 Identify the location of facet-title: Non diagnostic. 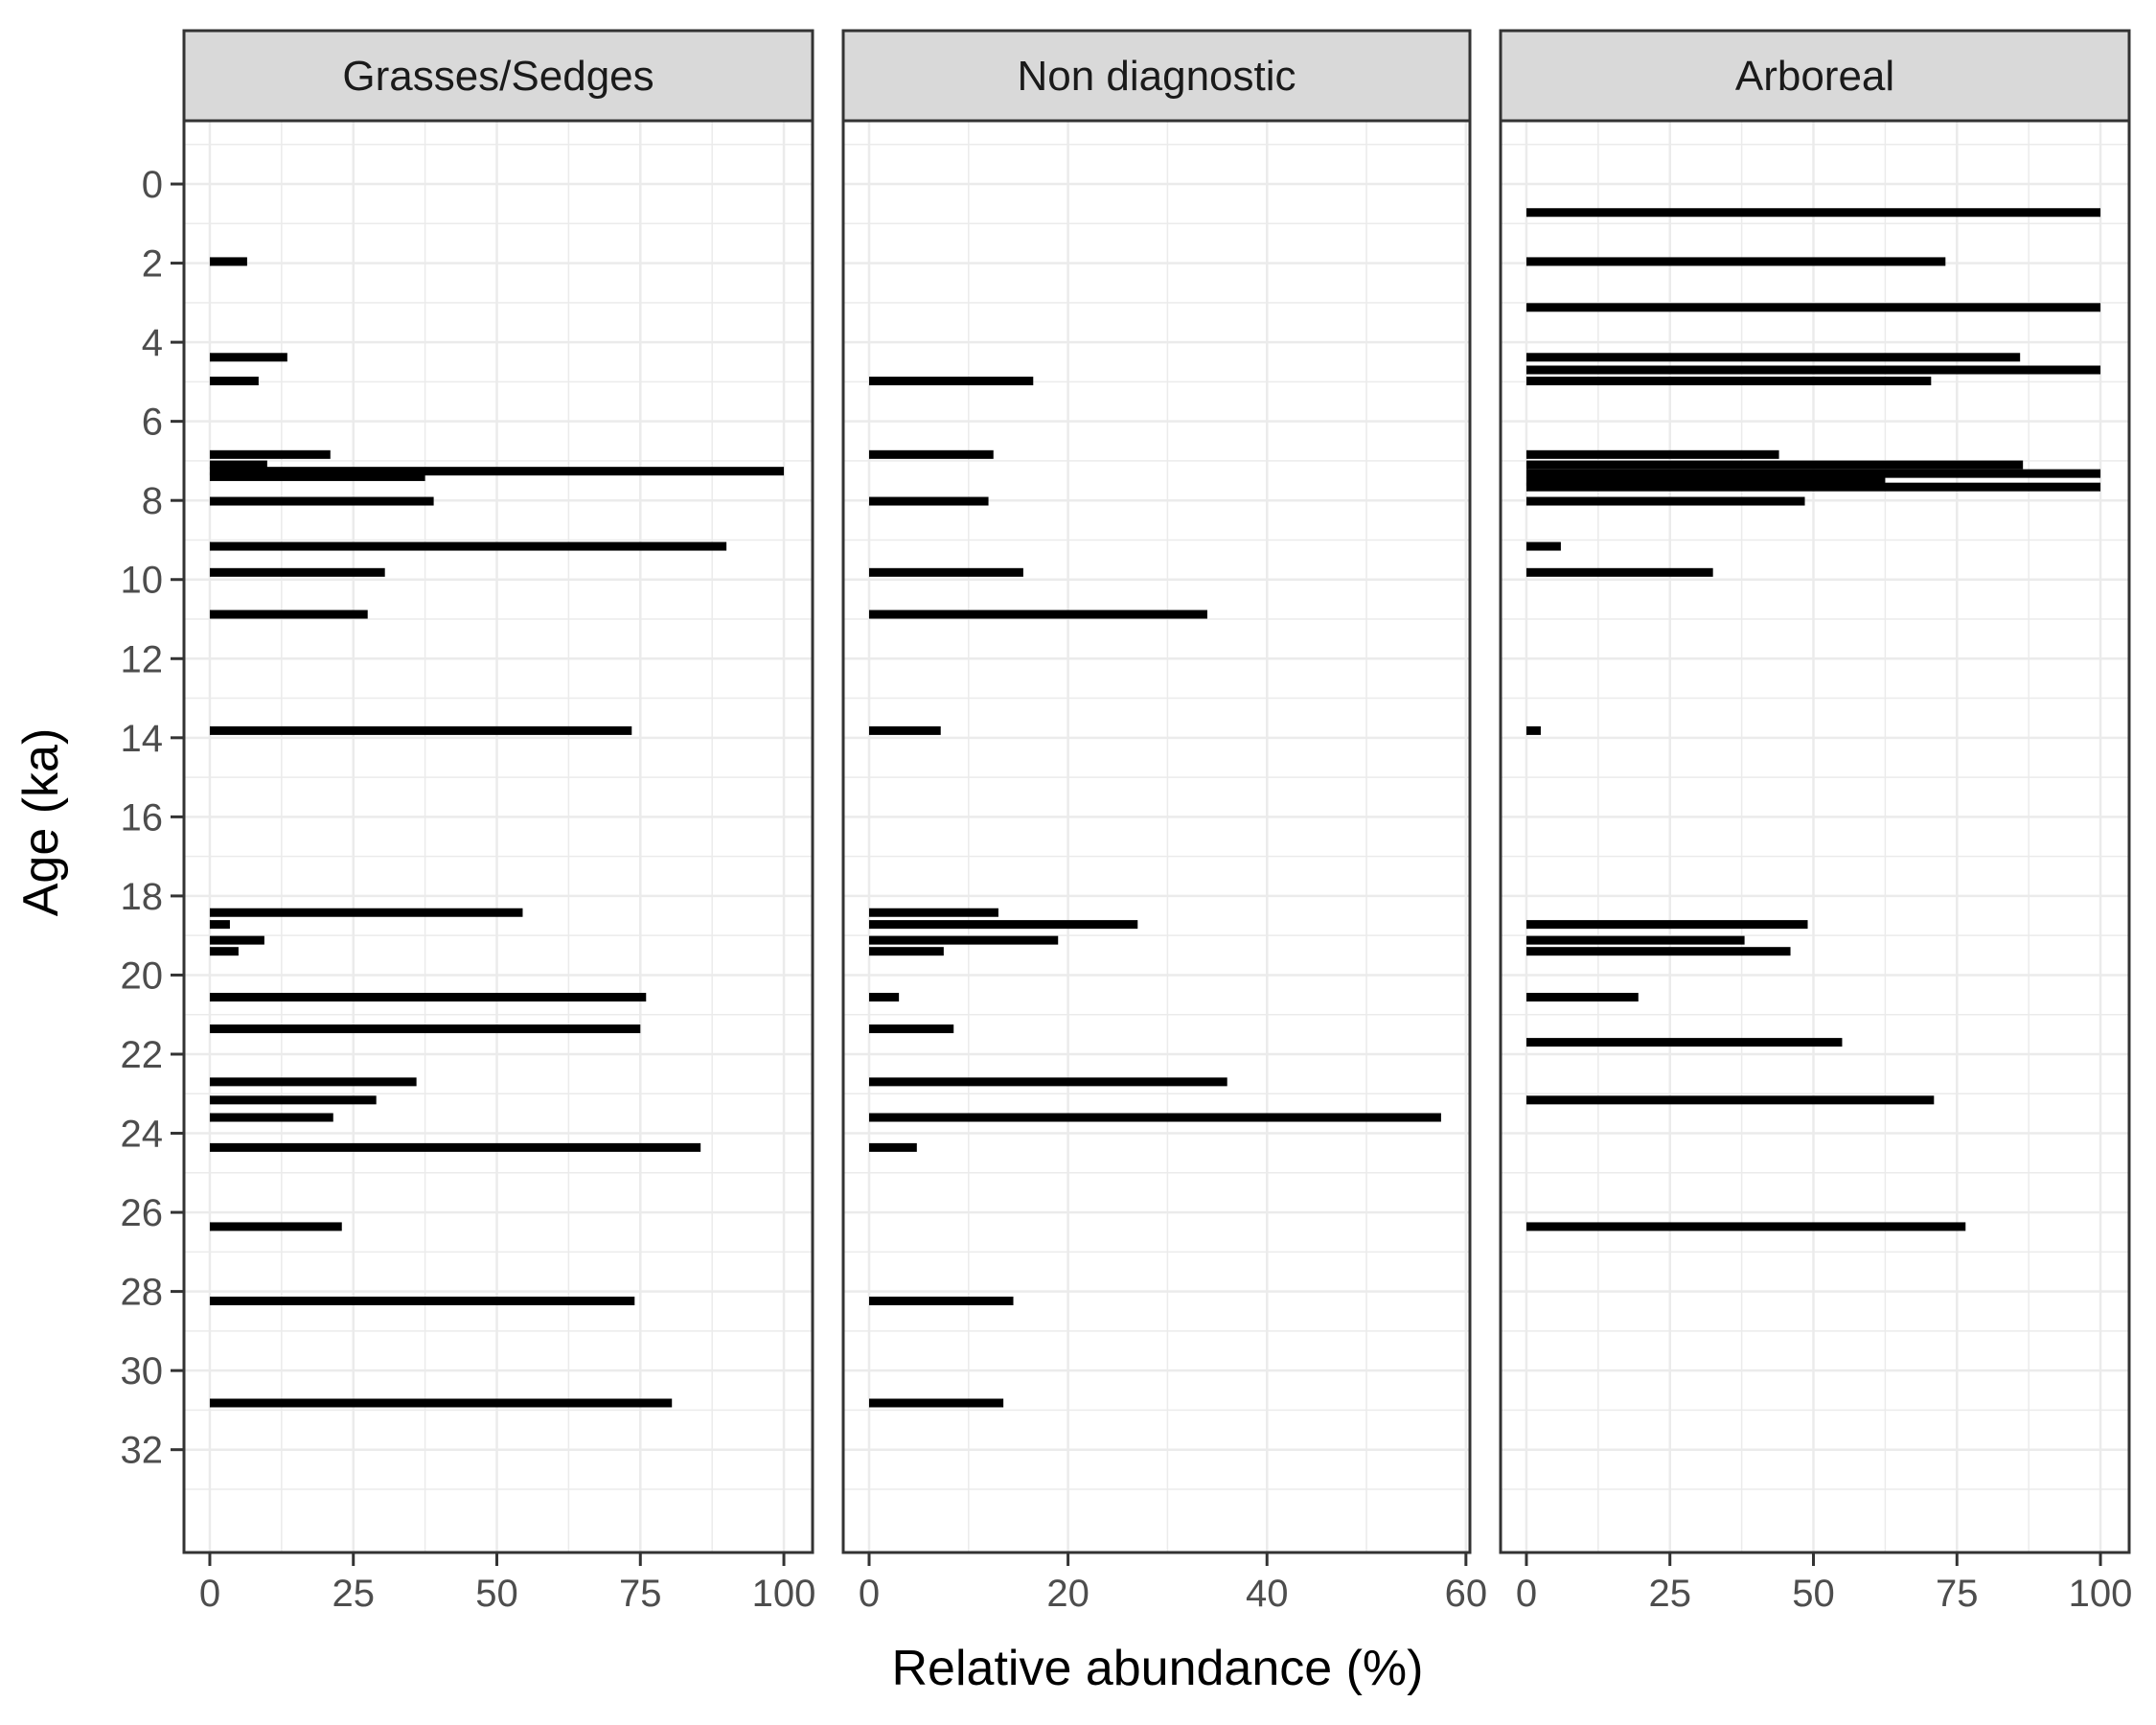
(1156, 76).